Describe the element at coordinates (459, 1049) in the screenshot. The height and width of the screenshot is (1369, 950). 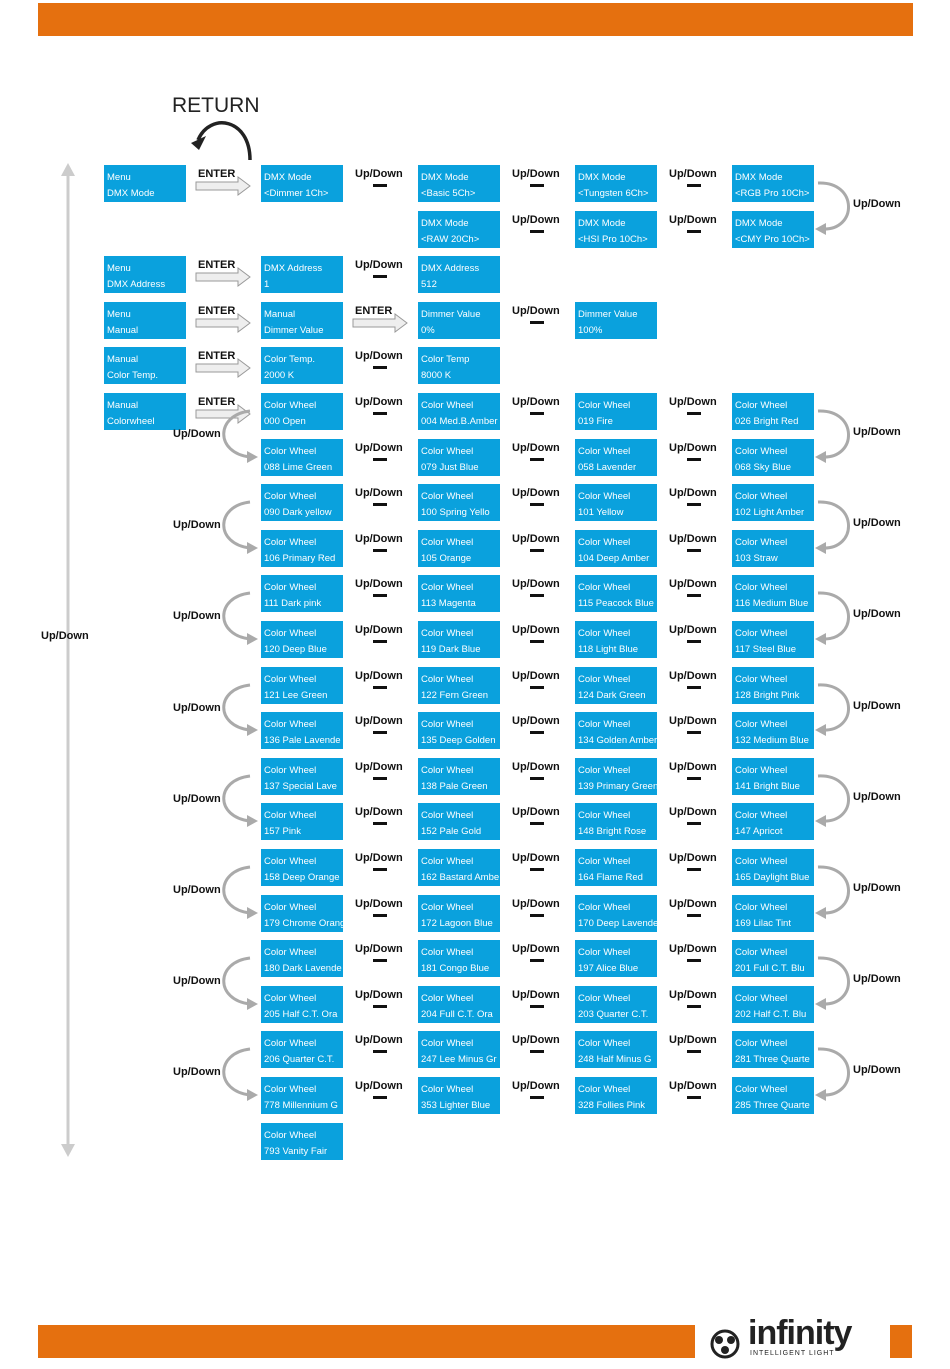
I see `menu-display-box: Color Wheel 247 Lee Minus Gr` at that location.